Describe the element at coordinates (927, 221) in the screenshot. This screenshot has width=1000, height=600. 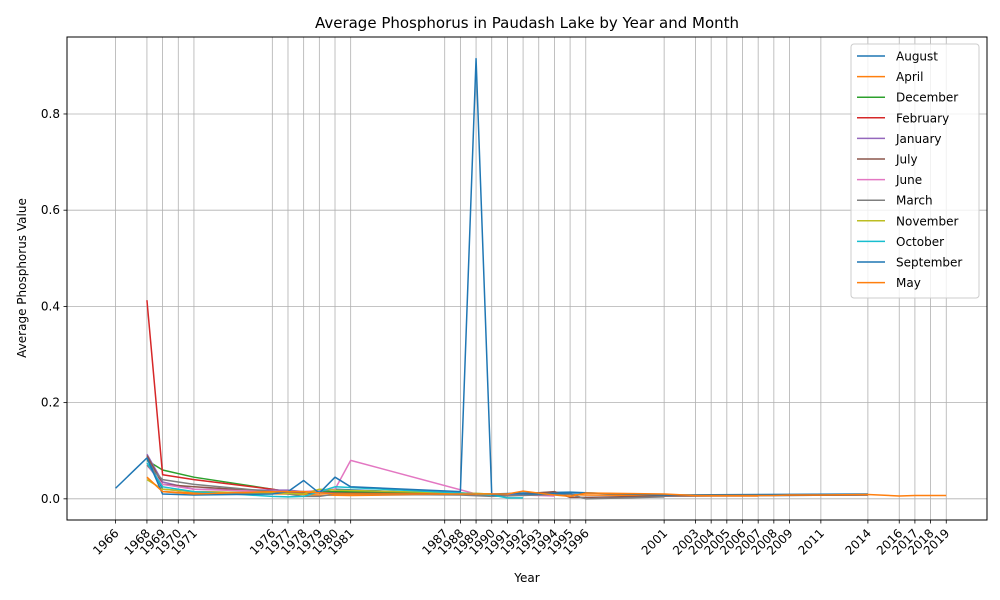
I see `legend-label-november: November` at that location.